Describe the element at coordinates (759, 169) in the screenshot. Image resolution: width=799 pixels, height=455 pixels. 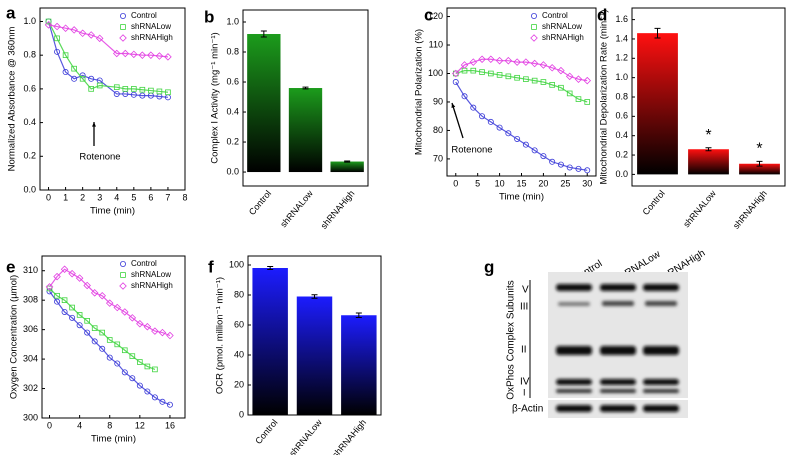
I see `bar` at that location.